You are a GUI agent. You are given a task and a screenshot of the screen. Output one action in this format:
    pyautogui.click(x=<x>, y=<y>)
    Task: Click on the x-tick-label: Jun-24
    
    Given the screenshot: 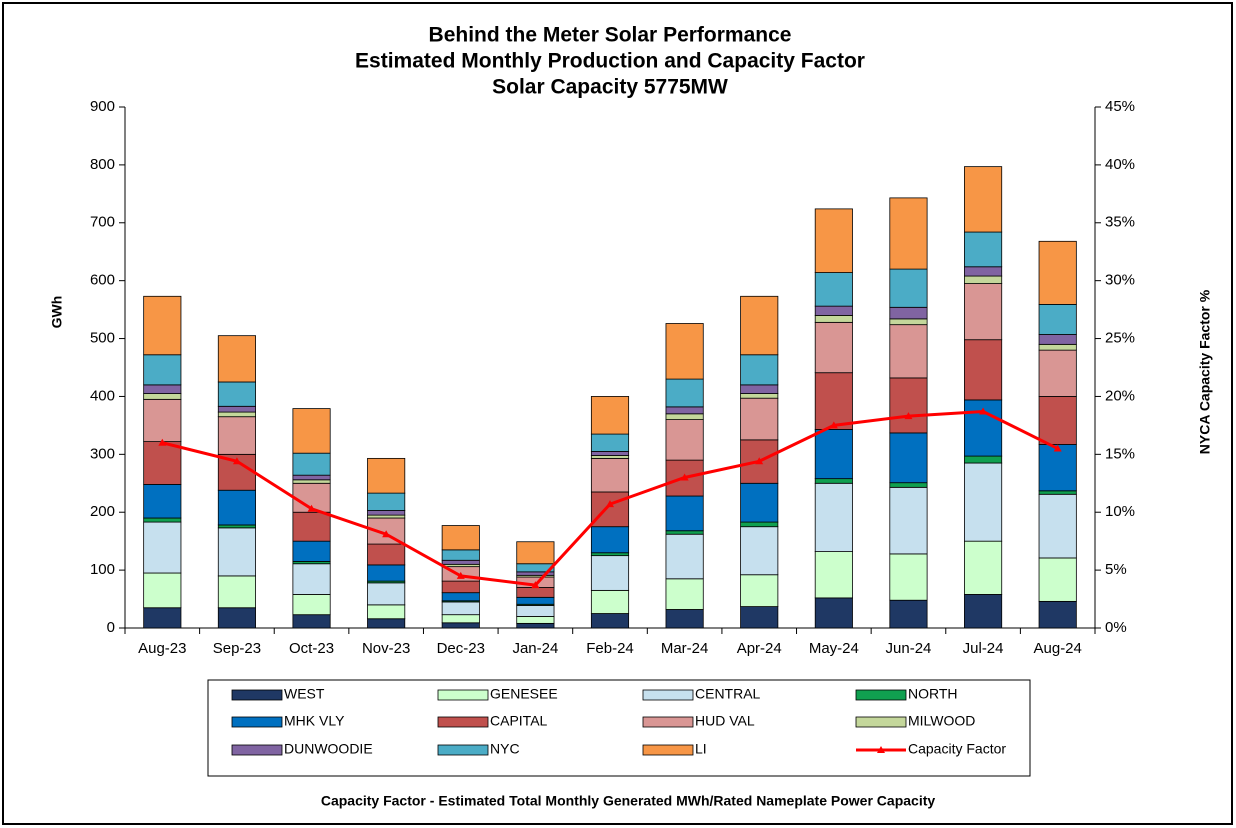 What is the action you would take?
    pyautogui.click(x=909, y=648)
    